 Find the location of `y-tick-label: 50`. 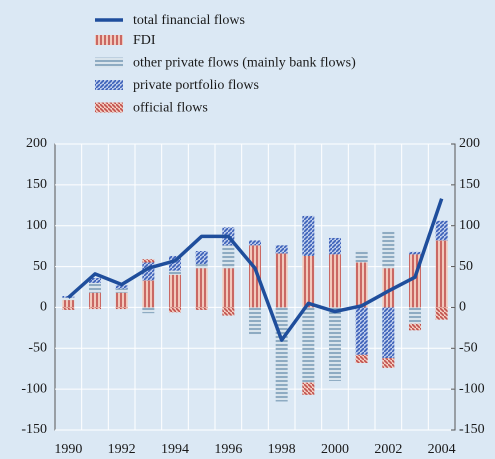

y-tick-label: 50 is located at coordinates (40, 266).